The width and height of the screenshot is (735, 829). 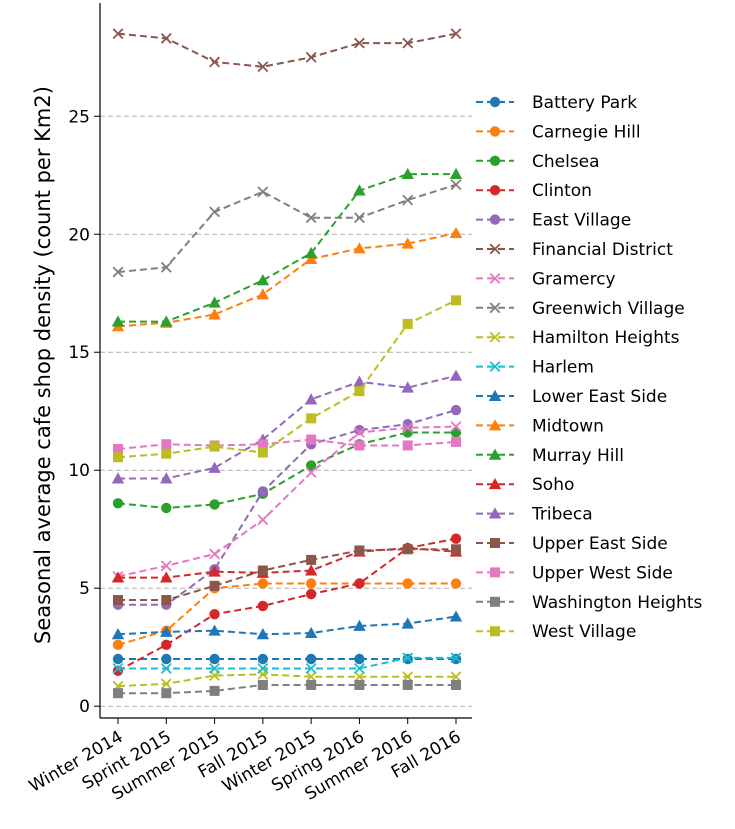 I want to click on legend-label: Tribeca, so click(x=562, y=515).